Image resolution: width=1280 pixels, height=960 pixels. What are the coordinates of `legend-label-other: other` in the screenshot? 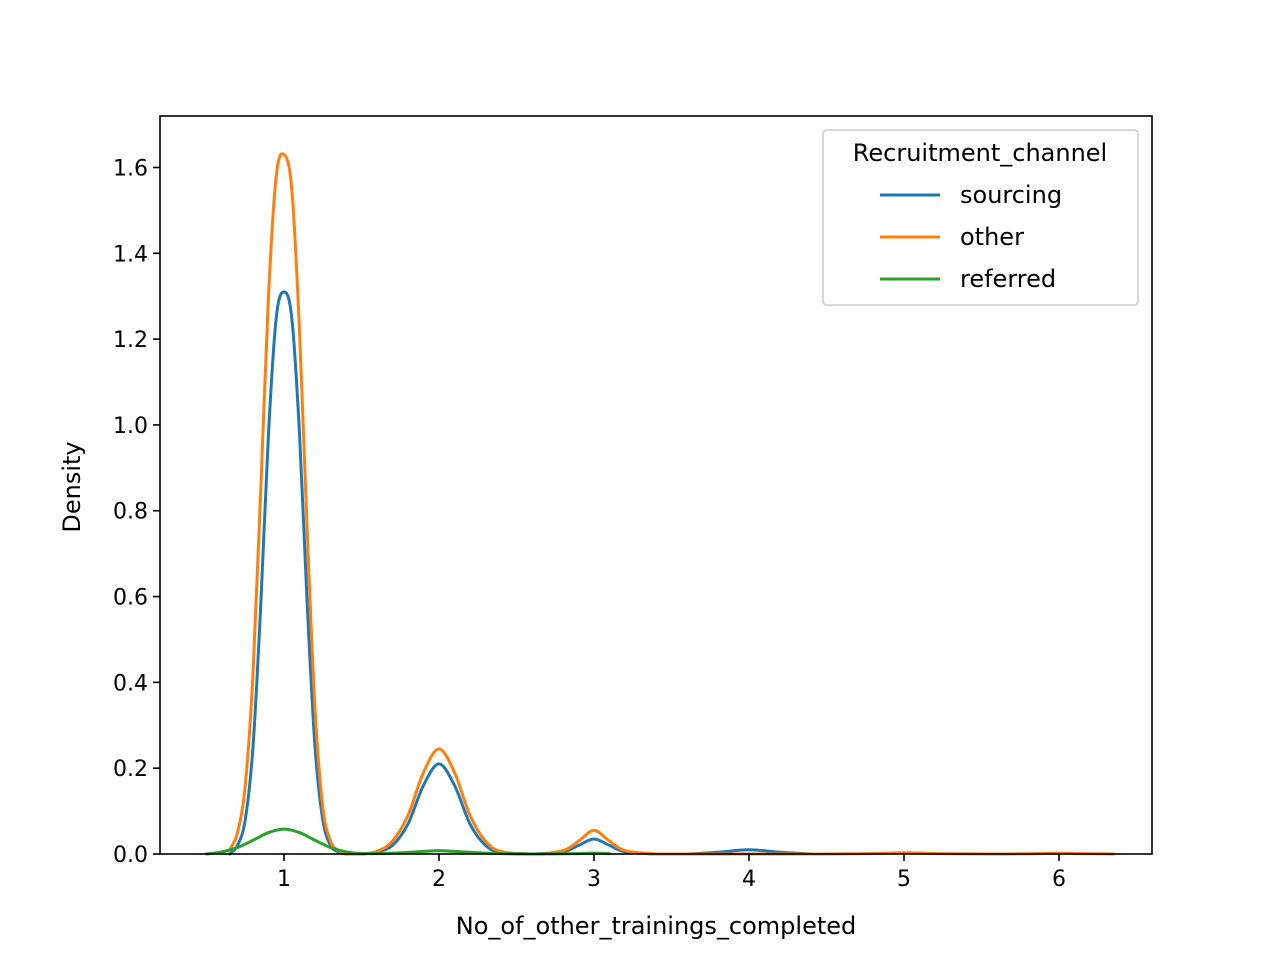 It's located at (992, 237).